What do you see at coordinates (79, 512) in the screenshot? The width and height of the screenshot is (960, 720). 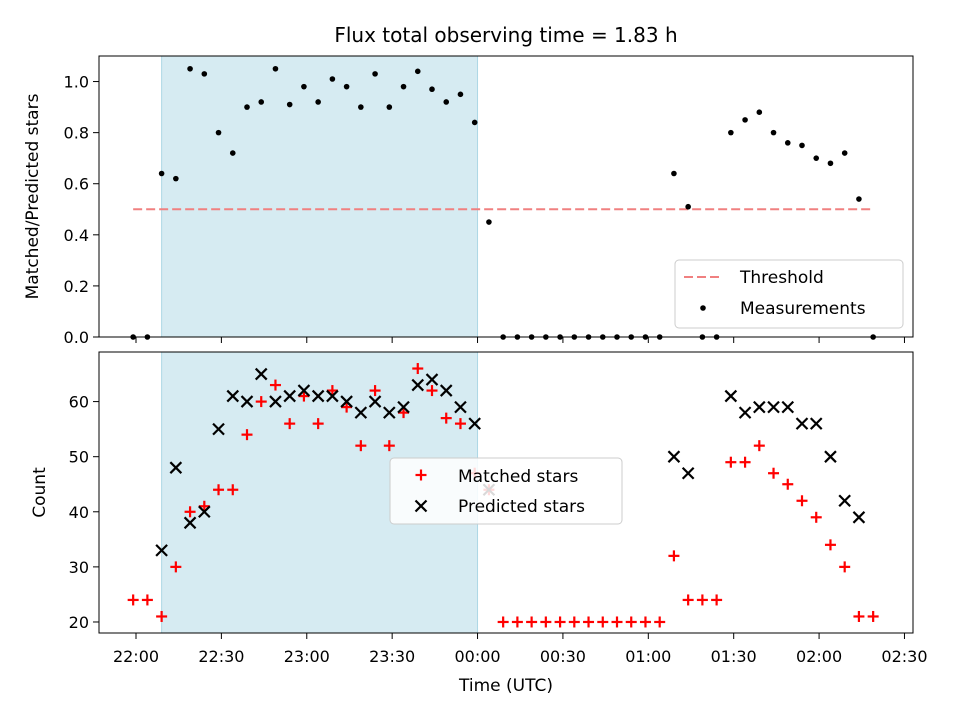 I see `y-tick-label: 40` at bounding box center [79, 512].